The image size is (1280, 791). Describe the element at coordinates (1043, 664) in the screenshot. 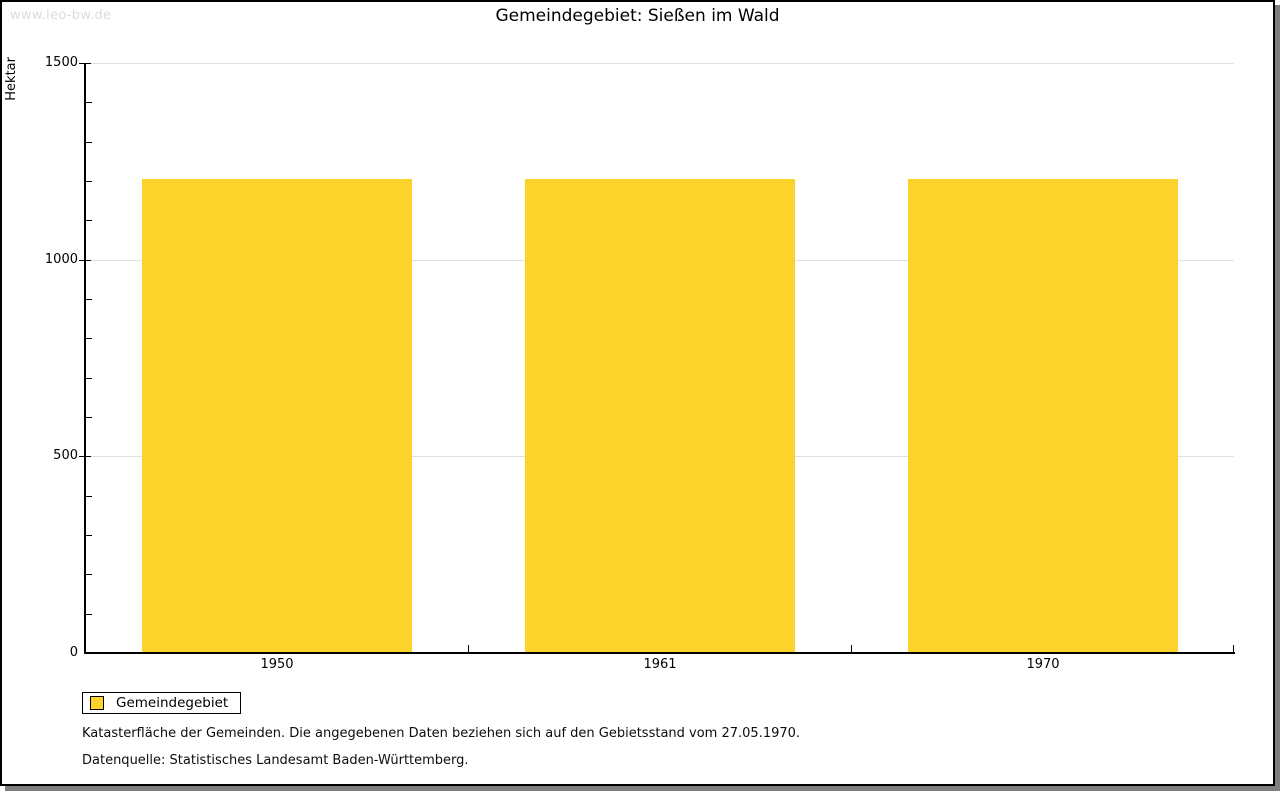

I see `x-tick-label-1970: 1970` at that location.